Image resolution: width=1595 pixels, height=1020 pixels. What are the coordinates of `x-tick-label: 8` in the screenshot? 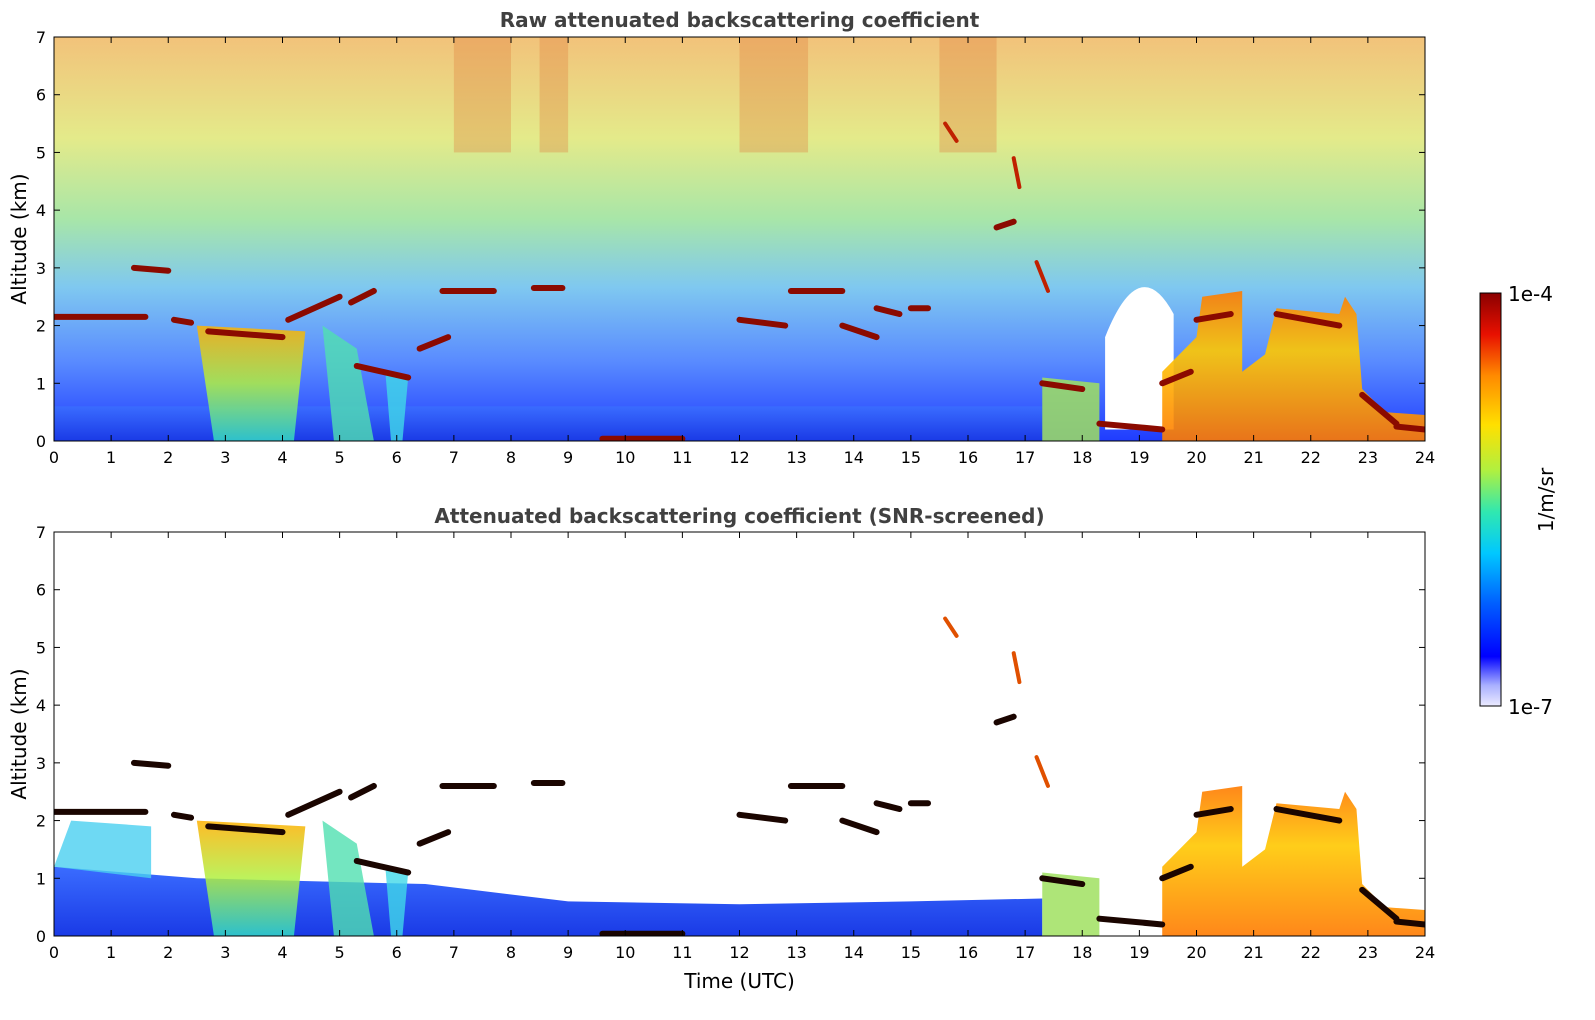 It's located at (511, 457).